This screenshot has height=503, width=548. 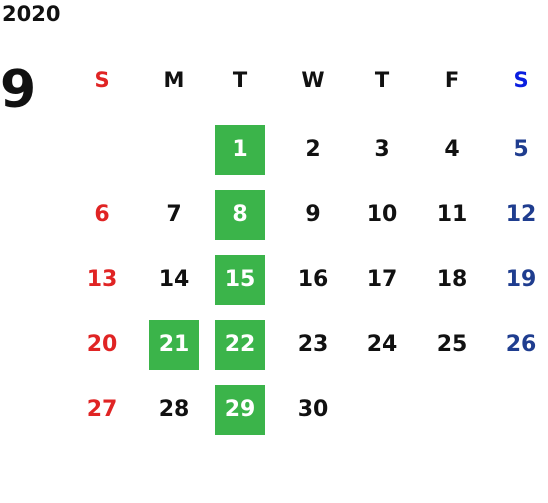 What do you see at coordinates (313, 214) in the screenshot?
I see `day: 9` at bounding box center [313, 214].